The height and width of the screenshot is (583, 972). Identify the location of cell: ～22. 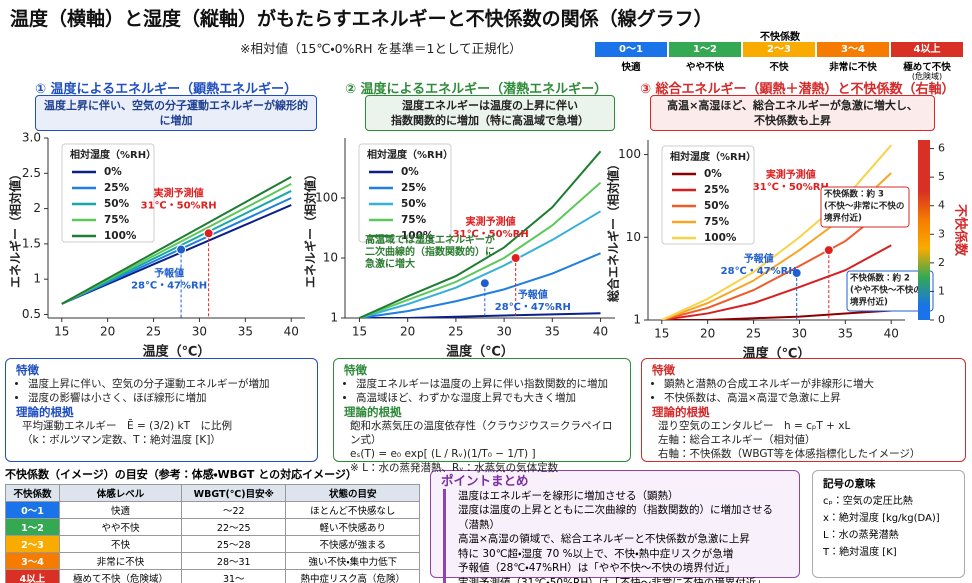
(234, 510).